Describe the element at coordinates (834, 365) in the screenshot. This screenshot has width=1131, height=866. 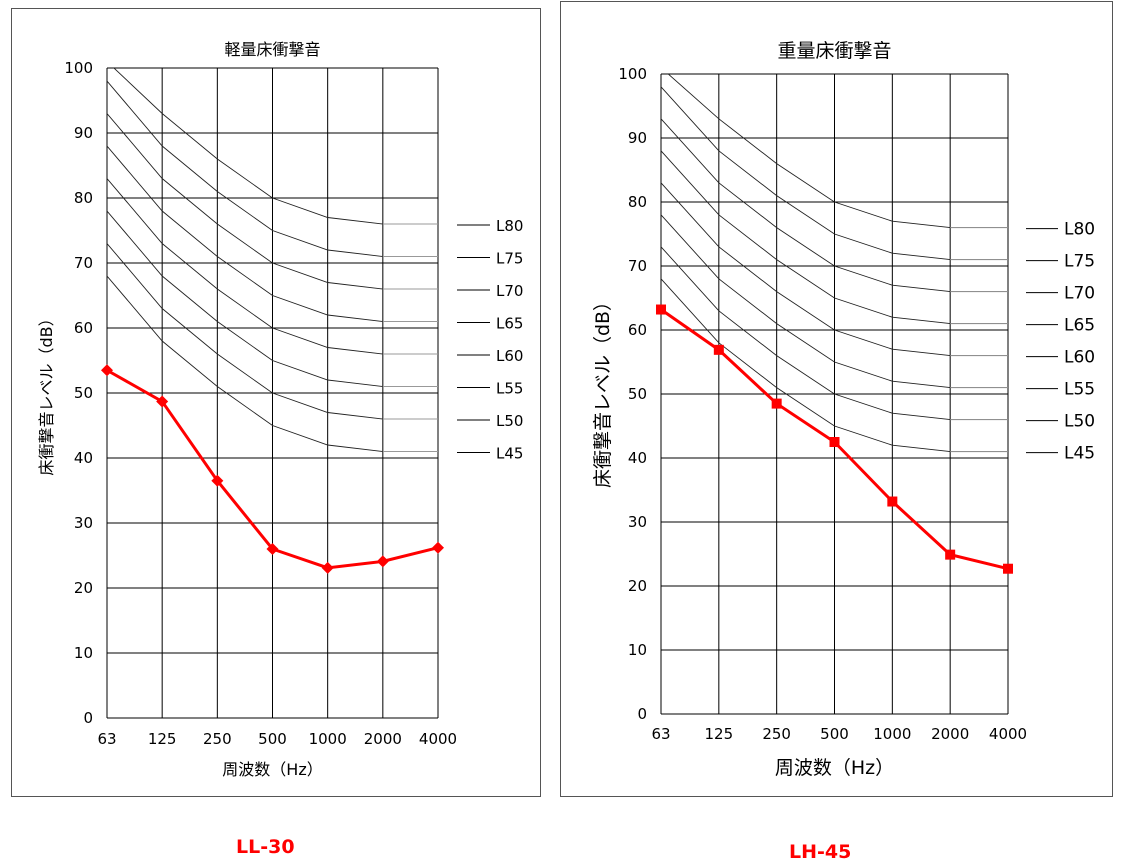
I see `reference-curve-l45` at that location.